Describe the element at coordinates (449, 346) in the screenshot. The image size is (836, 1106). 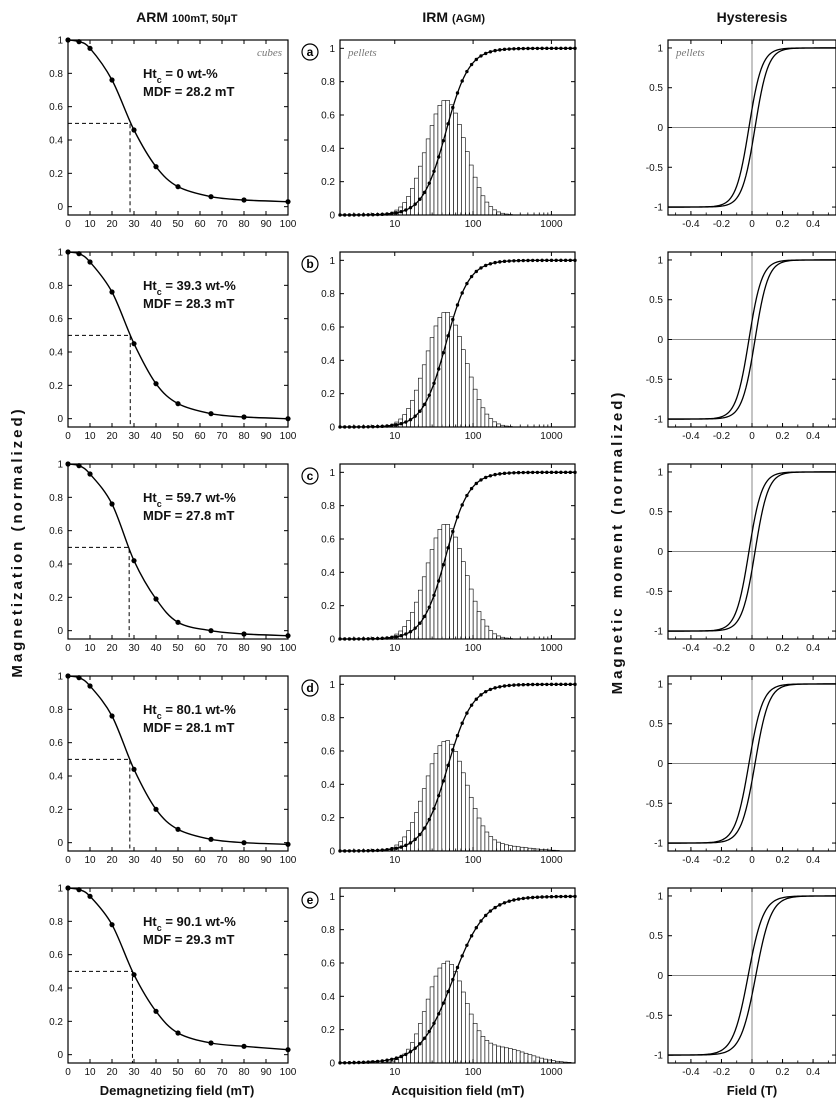
I see `irm-panel-b: 10 100 1000 0 0.2 0.4 0.6 0.8 1` at that location.